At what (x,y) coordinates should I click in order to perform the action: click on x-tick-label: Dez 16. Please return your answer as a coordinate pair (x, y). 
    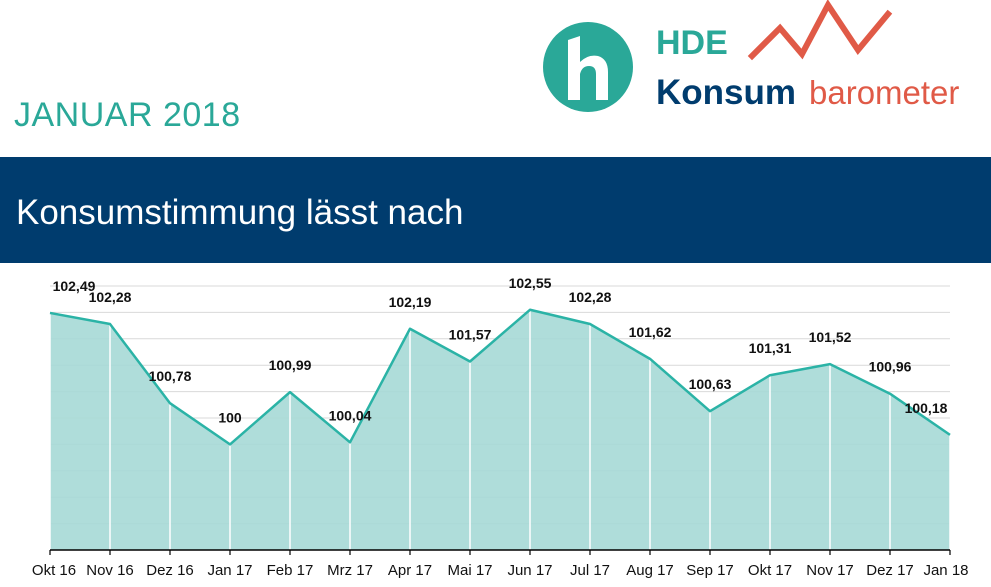
    Looking at the image, I should click on (170, 570).